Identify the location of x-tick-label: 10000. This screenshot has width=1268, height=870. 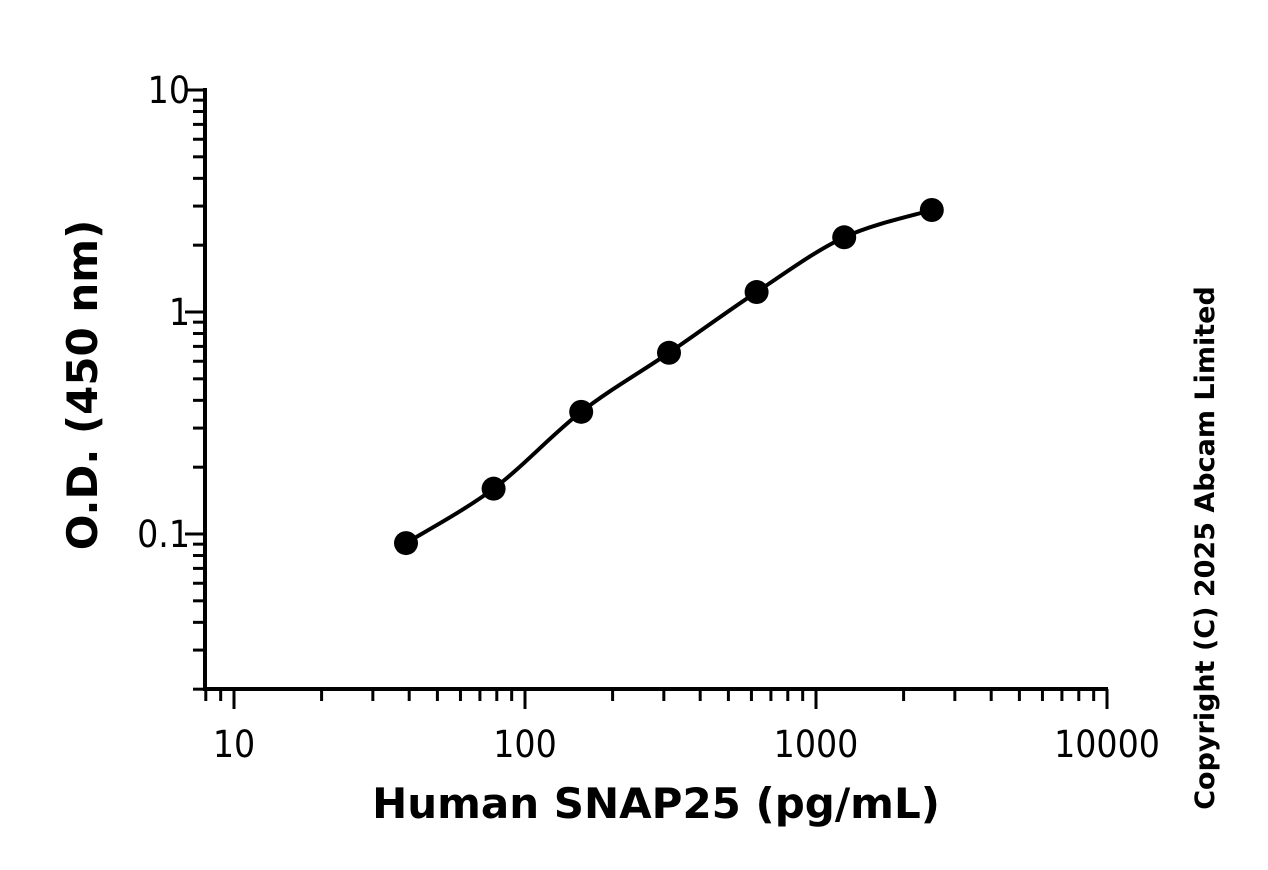
(1107, 744).